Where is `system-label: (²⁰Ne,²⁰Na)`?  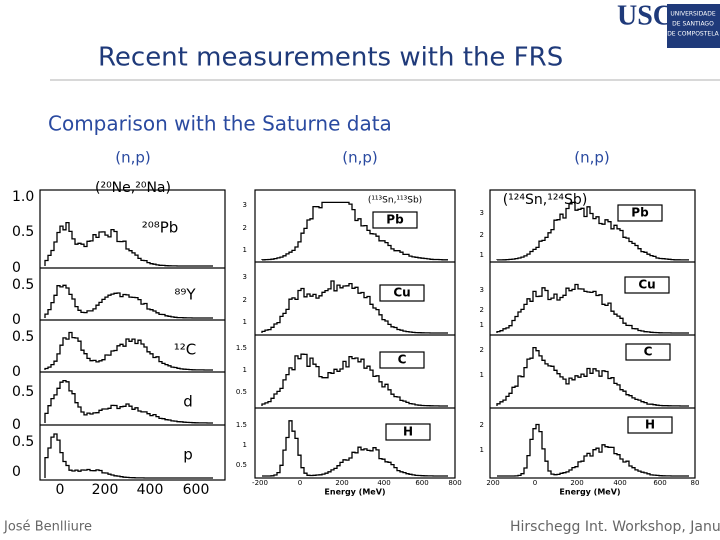 system-label: (²⁰Ne,²⁰Na) is located at coordinates (133, 188).